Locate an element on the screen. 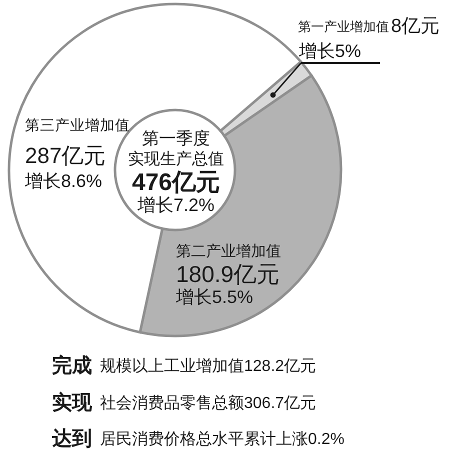 The height and width of the screenshot is (454, 450). text: 完成 is located at coordinates (72, 365).